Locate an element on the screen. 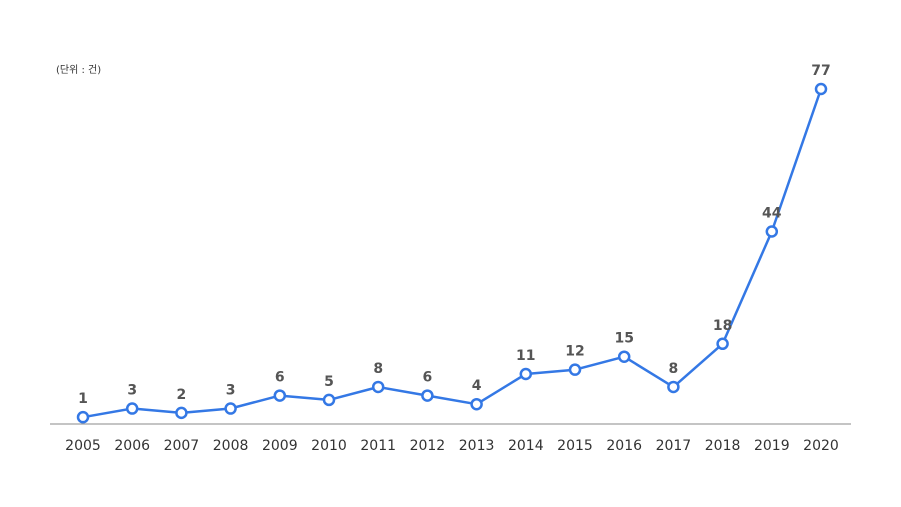 This screenshot has width=901, height=507. data-point-2007 is located at coordinates (181, 413).